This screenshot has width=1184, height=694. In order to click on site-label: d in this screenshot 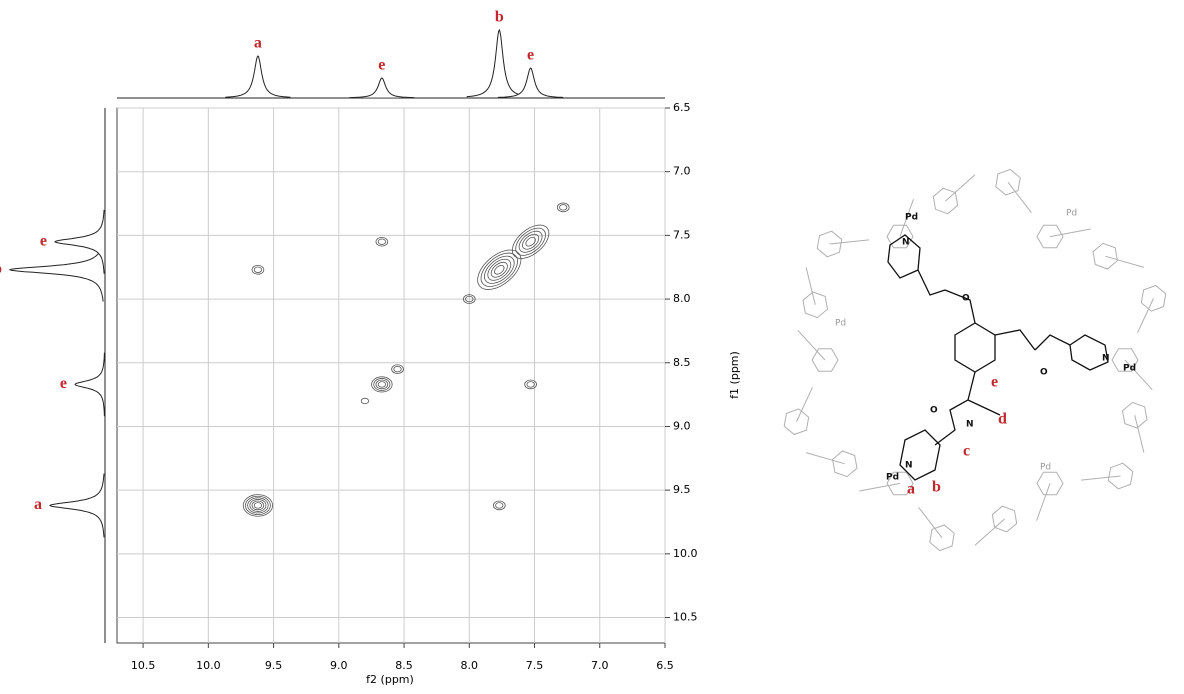, I will do `click(1002, 419)`.